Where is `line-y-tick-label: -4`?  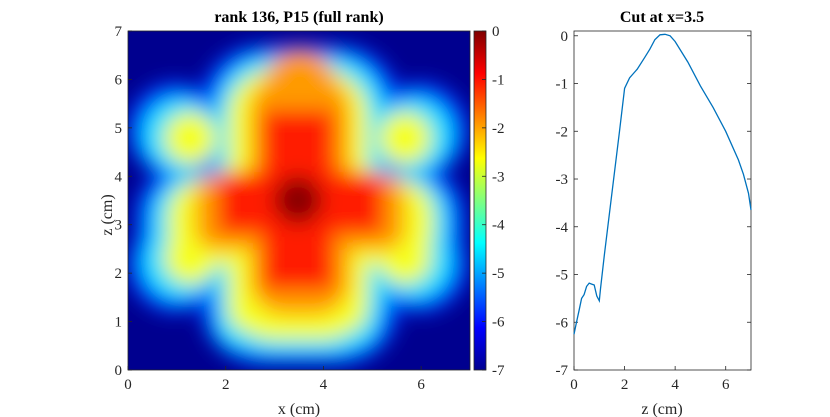
line-y-tick-label: -4 is located at coordinates (562, 228).